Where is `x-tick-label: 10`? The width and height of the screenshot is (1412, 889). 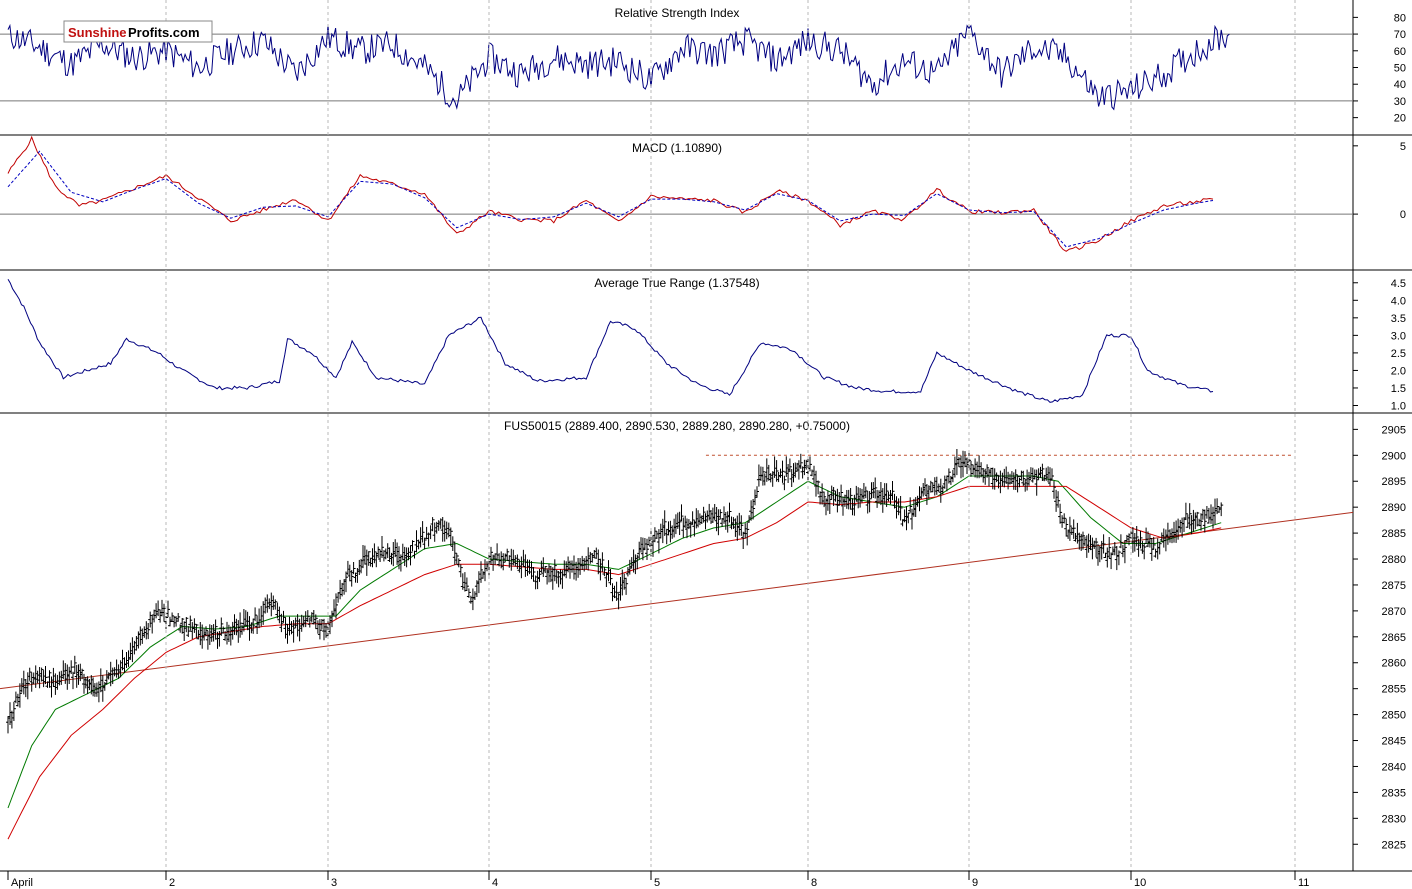 x-tick-label: 10 is located at coordinates (1140, 883).